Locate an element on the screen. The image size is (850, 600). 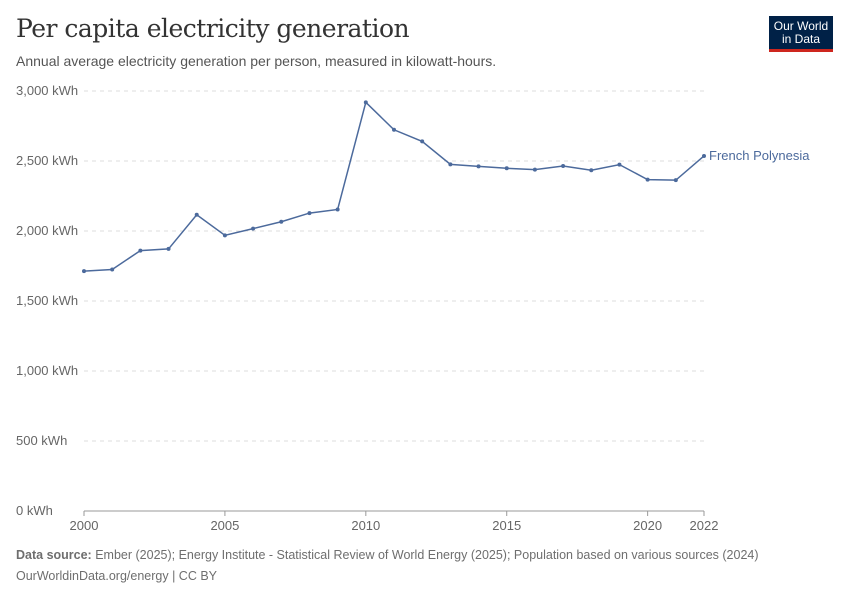
x-tick-label: 2000 is located at coordinates (84, 525).